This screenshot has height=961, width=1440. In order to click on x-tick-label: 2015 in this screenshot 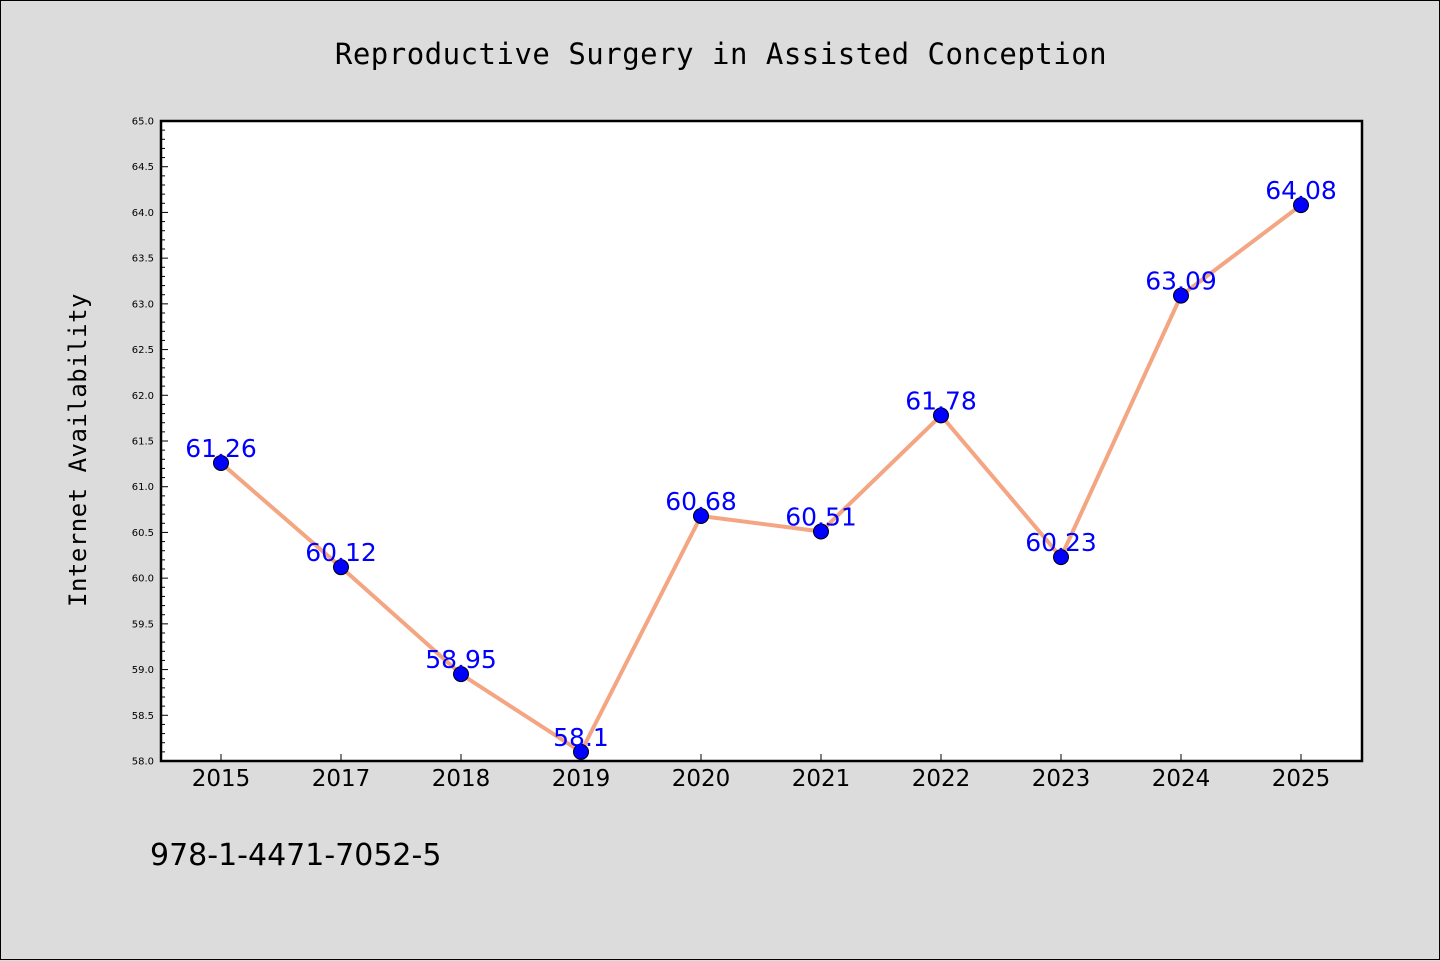, I will do `click(221, 779)`.